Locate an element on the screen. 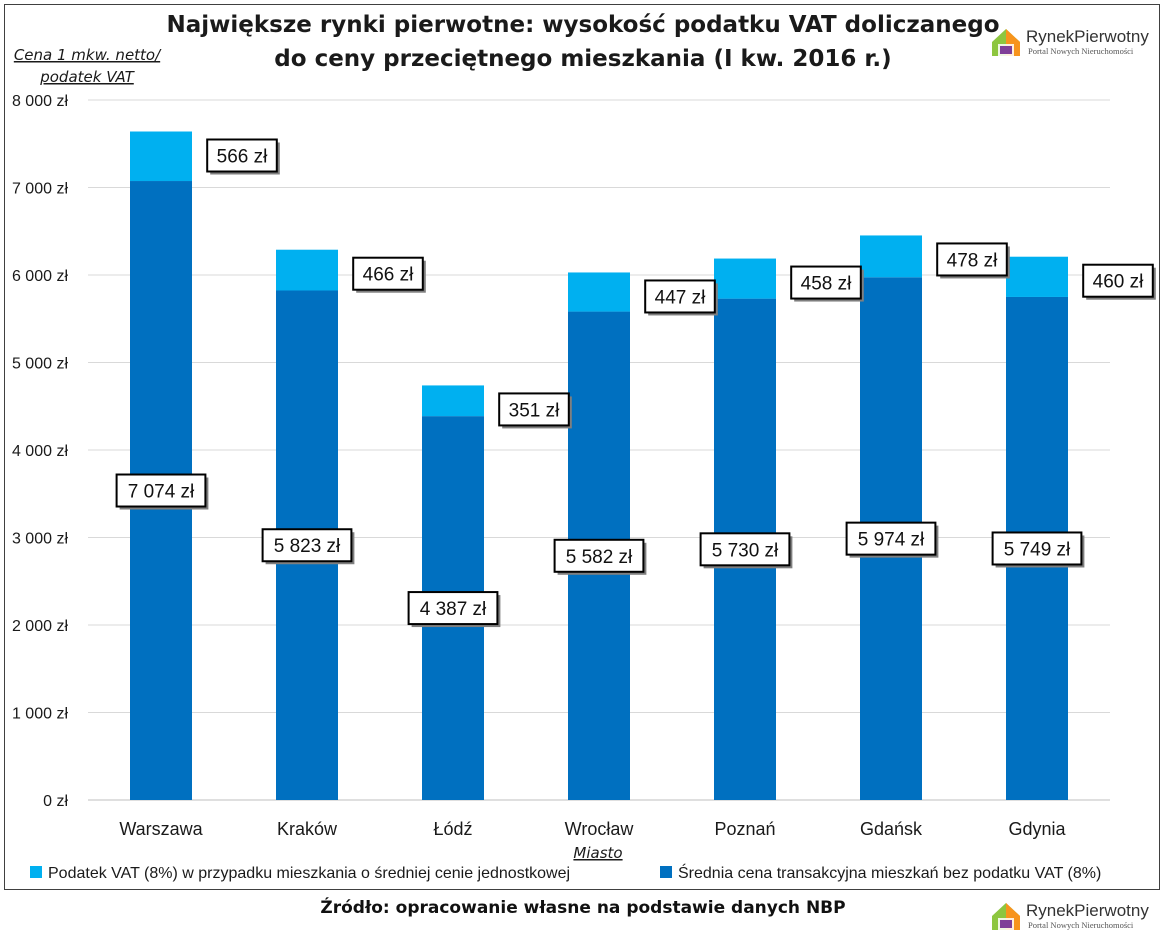  x-category-label: Gdynia is located at coordinates (1037, 829).